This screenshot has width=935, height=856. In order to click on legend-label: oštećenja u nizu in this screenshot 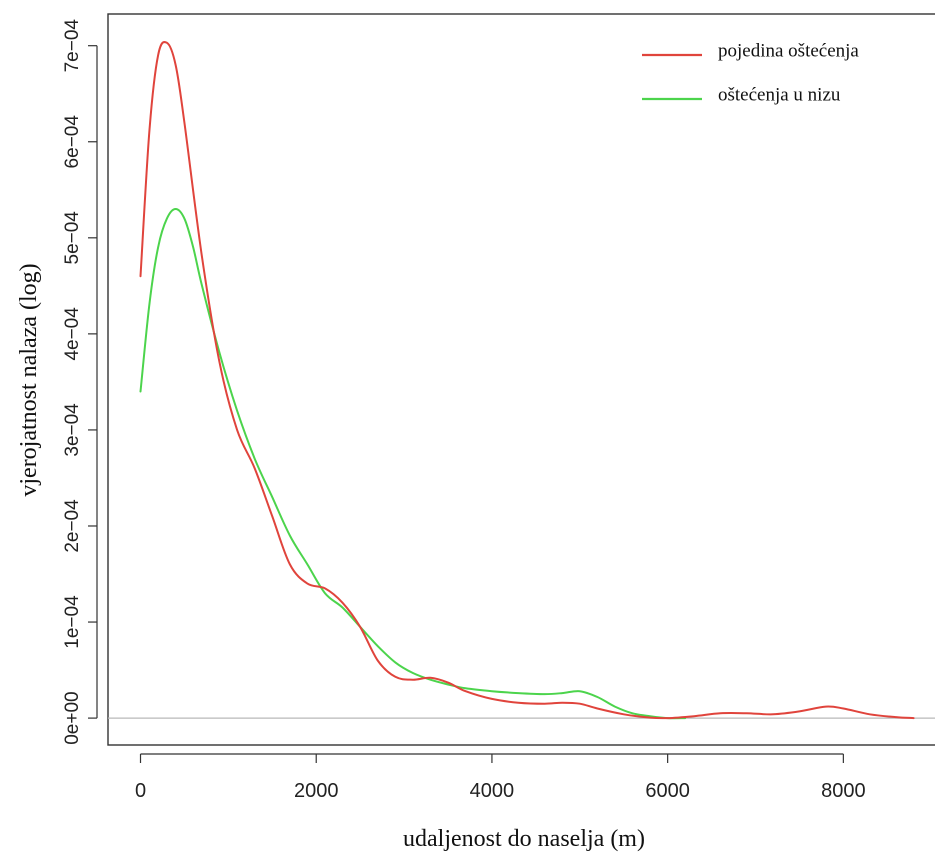, I will do `click(779, 94)`.